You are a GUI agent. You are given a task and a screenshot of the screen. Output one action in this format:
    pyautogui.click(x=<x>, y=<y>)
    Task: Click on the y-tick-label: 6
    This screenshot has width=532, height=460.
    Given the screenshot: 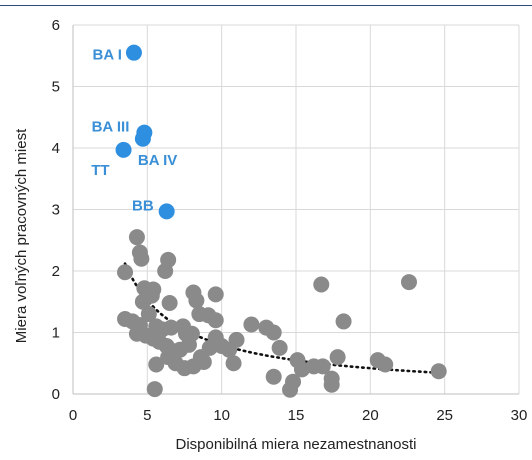 What is the action you would take?
    pyautogui.click(x=56, y=25)
    